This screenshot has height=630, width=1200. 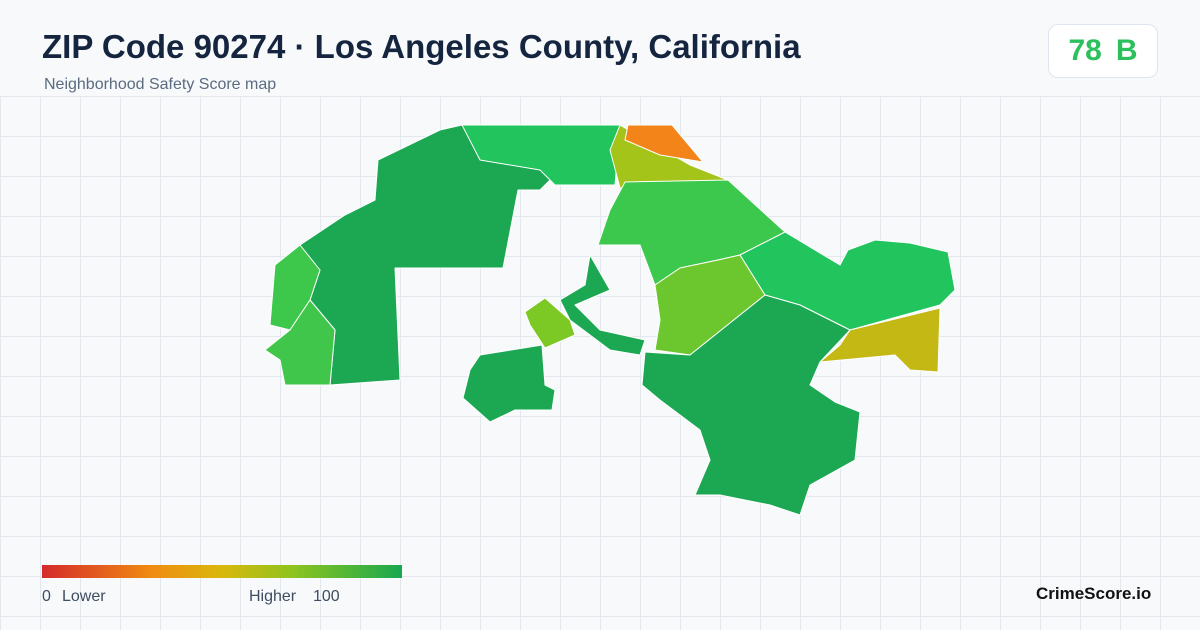 I want to click on legend-gradient, so click(x=222, y=571).